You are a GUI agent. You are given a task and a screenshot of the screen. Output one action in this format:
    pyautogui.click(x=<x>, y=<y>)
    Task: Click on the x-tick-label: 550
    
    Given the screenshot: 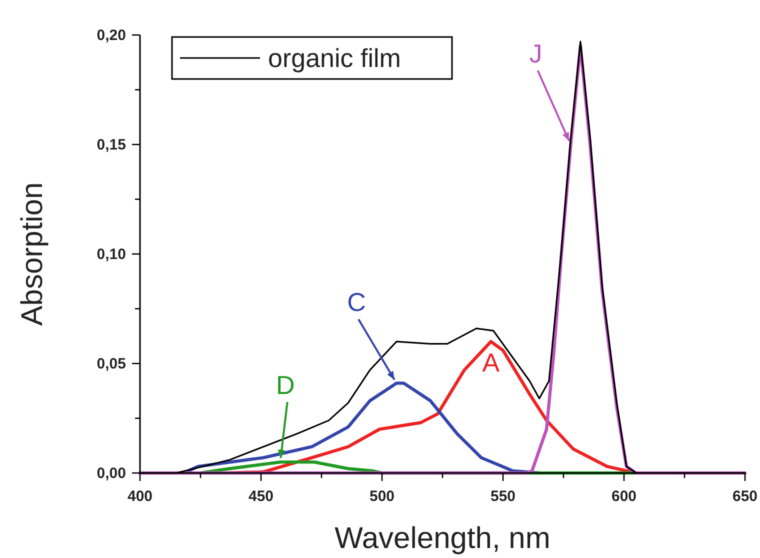 What is the action you would take?
    pyautogui.click(x=503, y=496)
    